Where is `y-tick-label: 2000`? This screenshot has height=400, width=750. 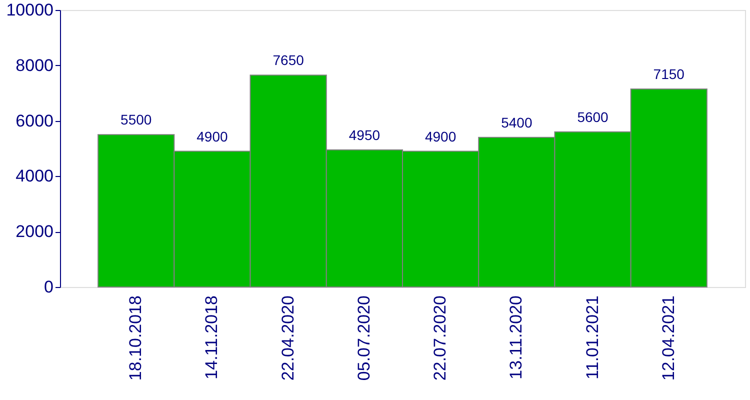 y-tick-label: 2000 is located at coordinates (35, 232).